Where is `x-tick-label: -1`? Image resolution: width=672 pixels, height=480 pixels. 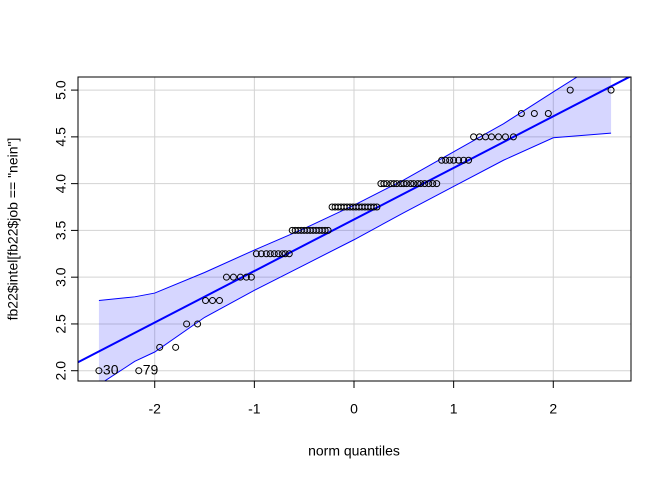 x-tick-label: -1 is located at coordinates (254, 409).